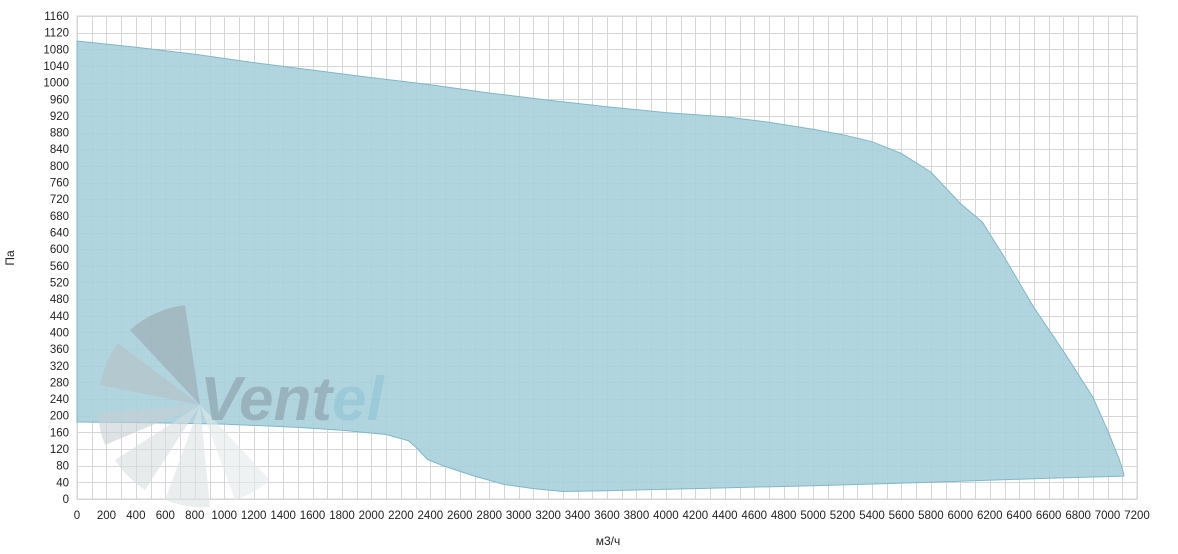  I want to click on ventel-watermark: Ventel, so click(242, 406).